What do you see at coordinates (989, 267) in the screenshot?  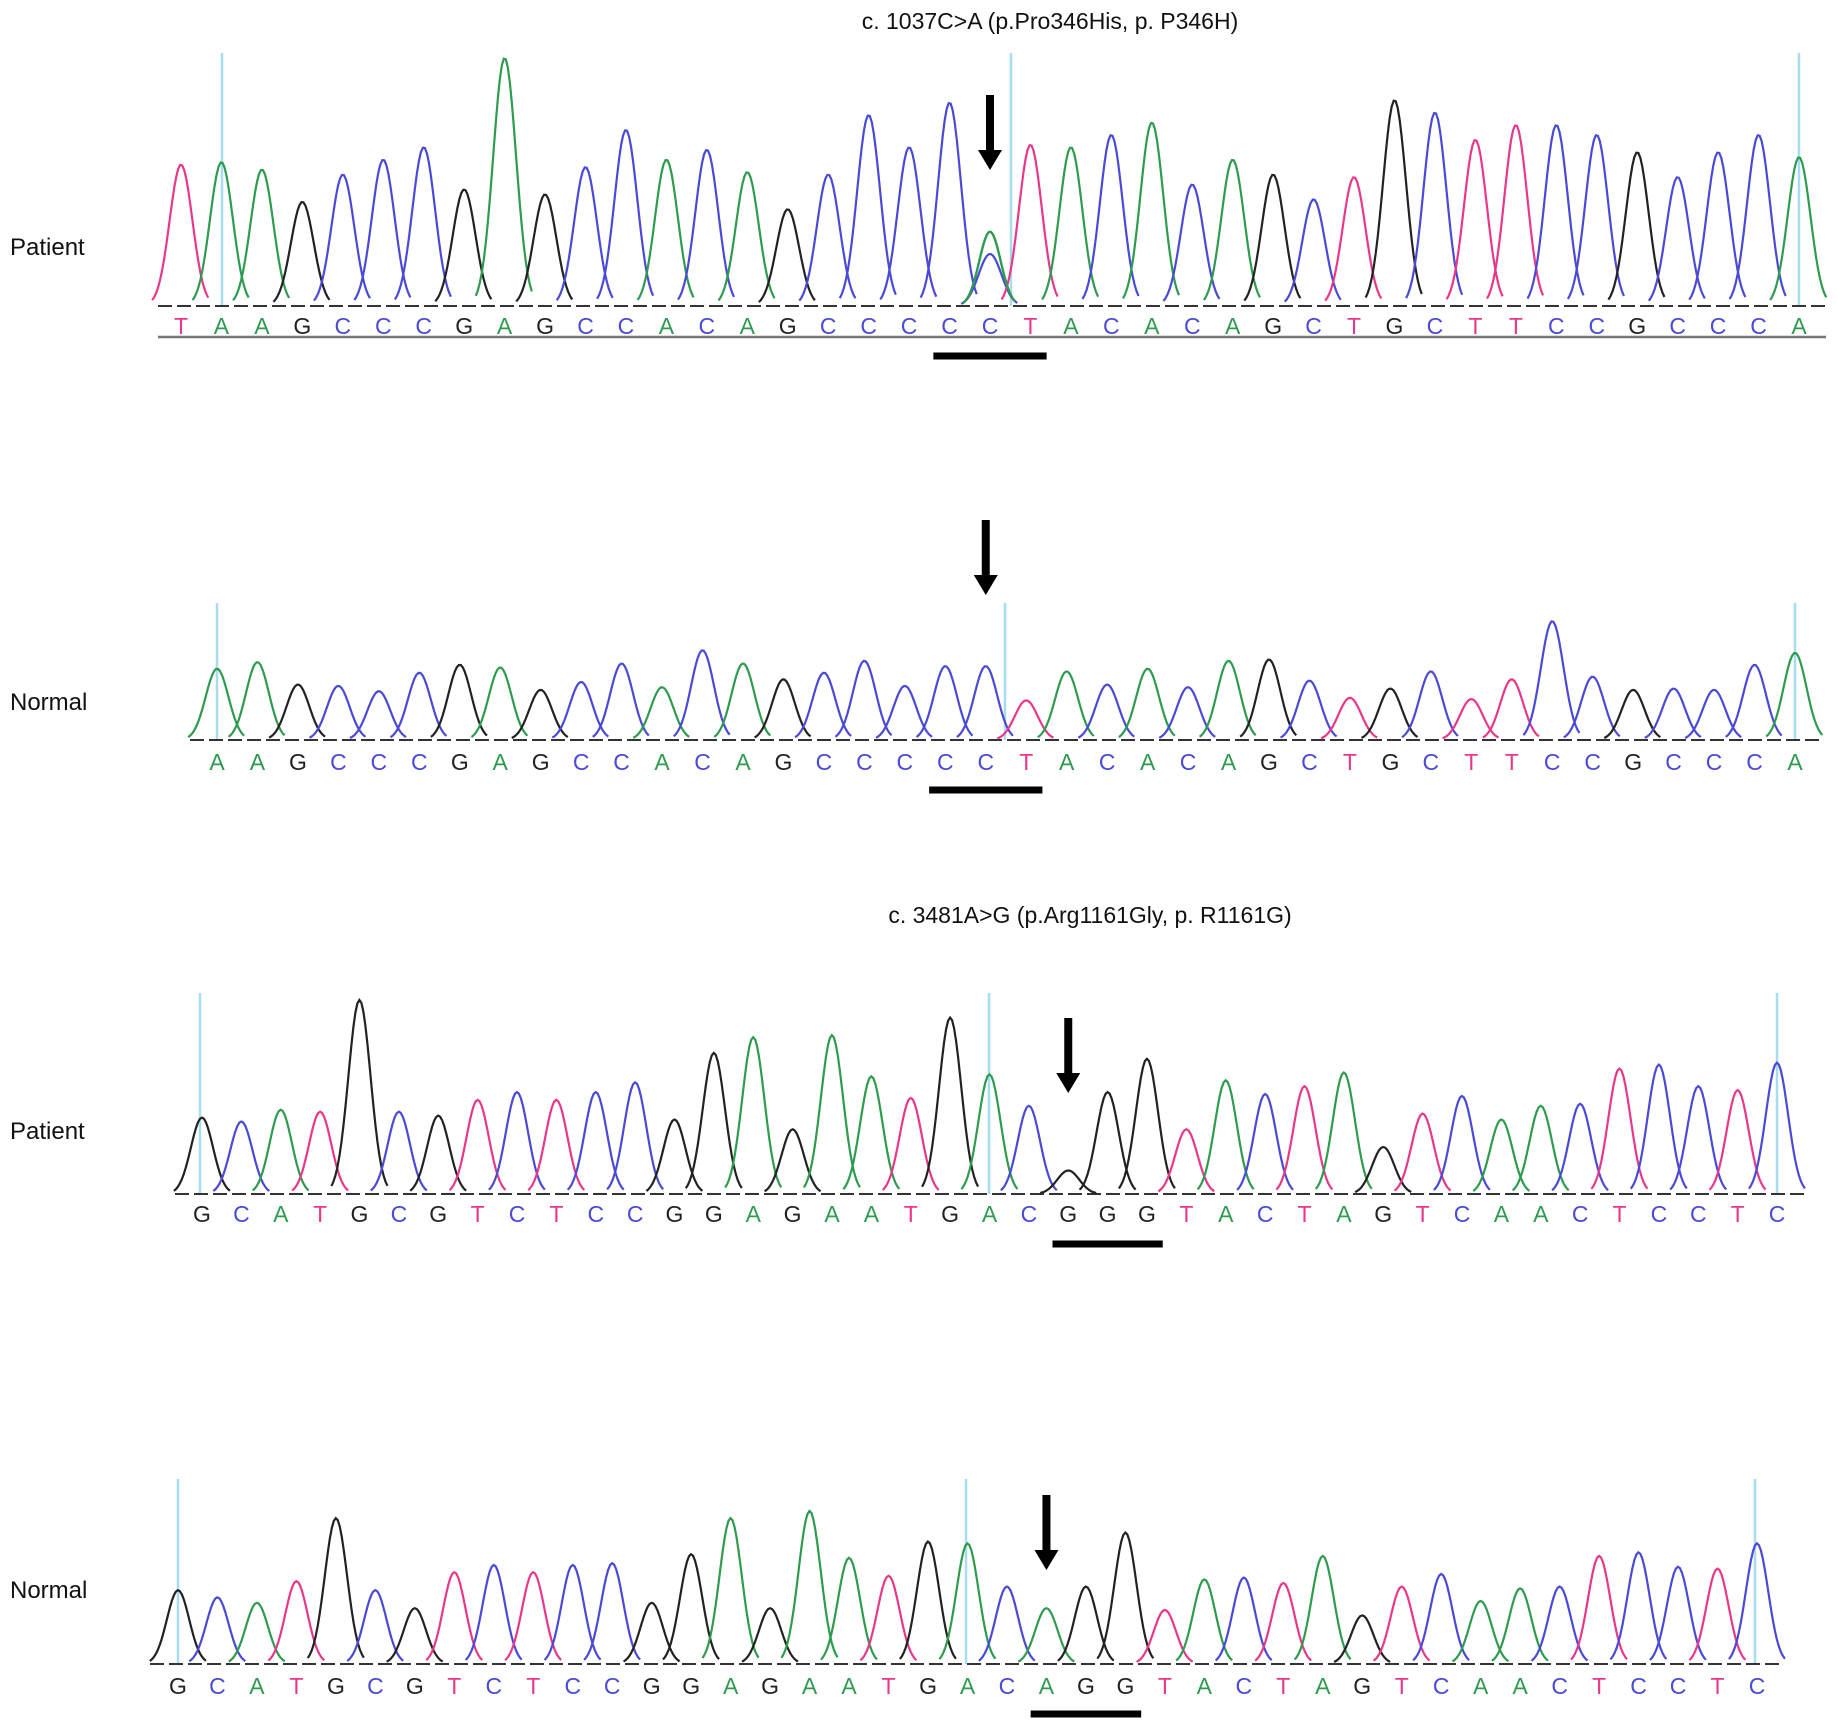 I see `panel-1-secondary-peak` at bounding box center [989, 267].